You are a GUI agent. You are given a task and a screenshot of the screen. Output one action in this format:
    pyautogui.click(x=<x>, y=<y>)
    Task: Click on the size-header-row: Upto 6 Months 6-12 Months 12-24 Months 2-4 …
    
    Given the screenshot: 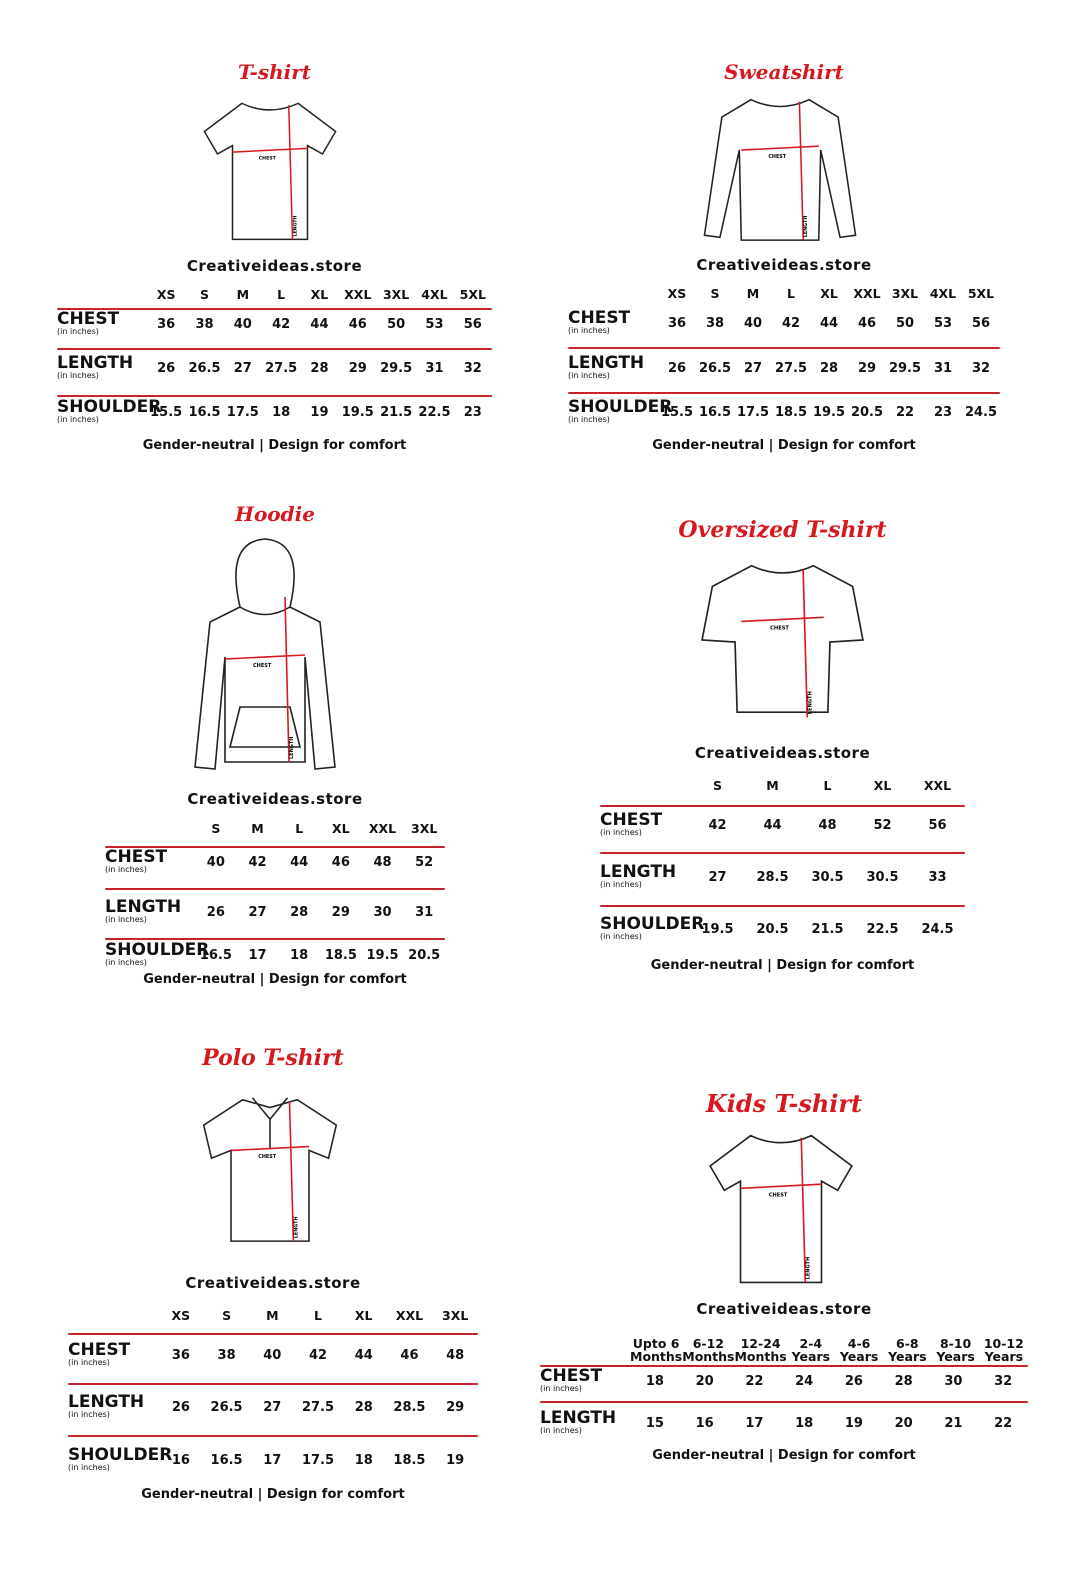 What is the action you would take?
    pyautogui.click(x=784, y=1350)
    